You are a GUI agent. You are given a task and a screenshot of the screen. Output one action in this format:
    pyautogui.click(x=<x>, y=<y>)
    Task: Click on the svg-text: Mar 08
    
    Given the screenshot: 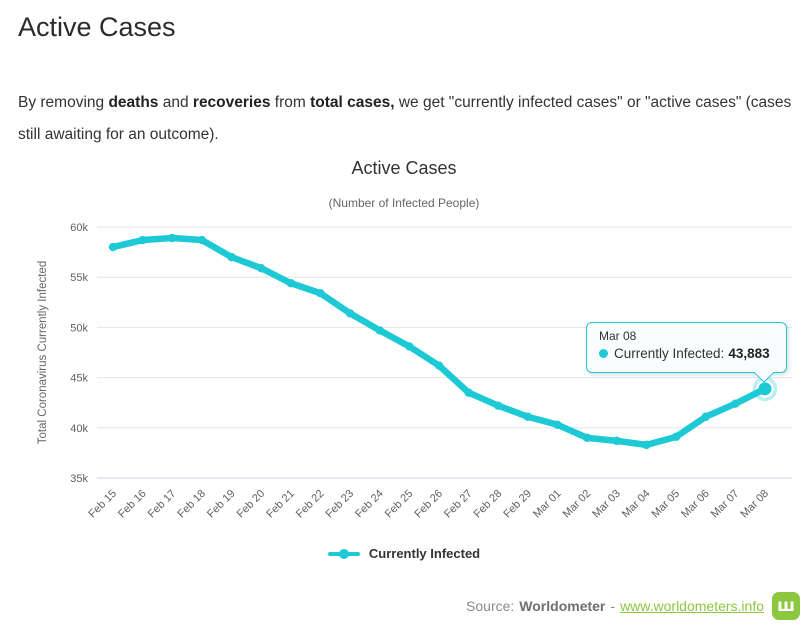 What is the action you would take?
    pyautogui.click(x=754, y=504)
    